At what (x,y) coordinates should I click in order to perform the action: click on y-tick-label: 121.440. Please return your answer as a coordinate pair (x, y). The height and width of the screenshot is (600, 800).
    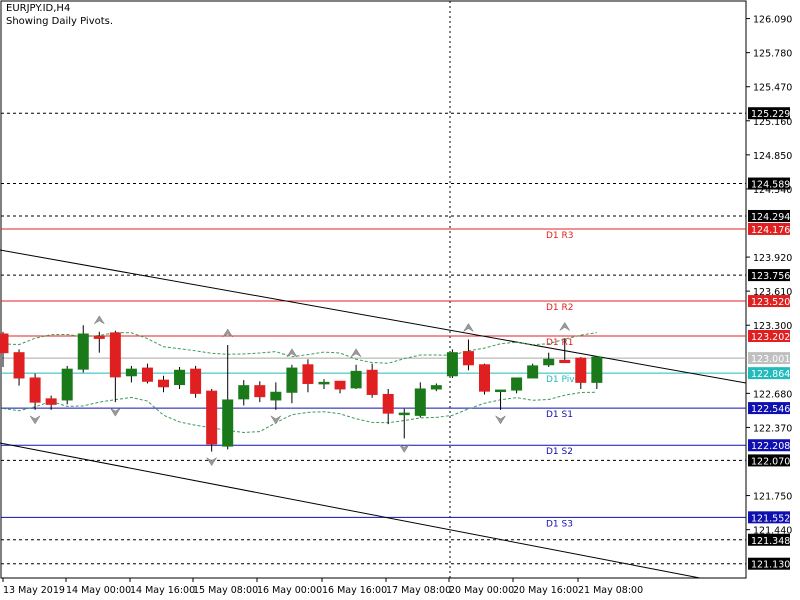
    Looking at the image, I should click on (772, 531).